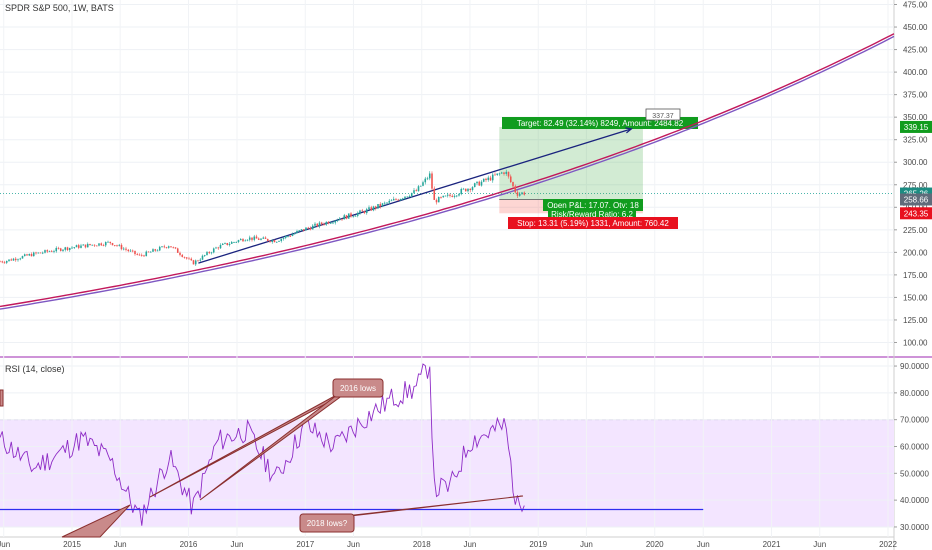  What do you see at coordinates (914, 366) in the screenshot?
I see `rsi-tick-label: 90.0000` at bounding box center [914, 366].